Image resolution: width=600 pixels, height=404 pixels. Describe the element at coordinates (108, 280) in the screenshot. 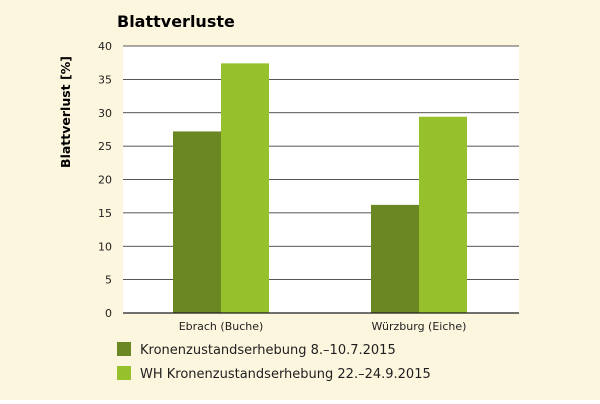

I see `y-tick-label: 5` at that location.